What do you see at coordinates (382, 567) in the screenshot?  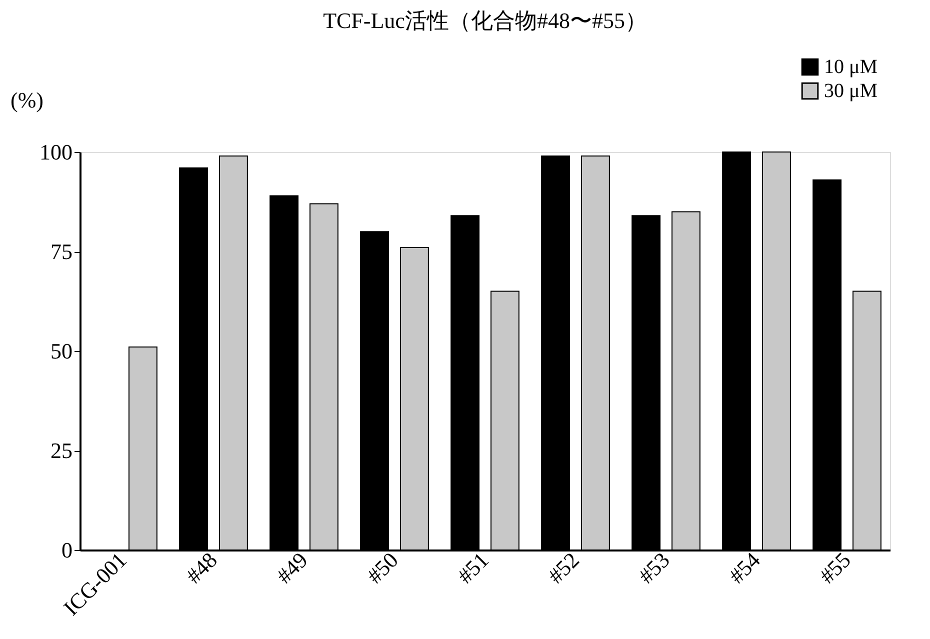 I see `x-tick-label: #50` at bounding box center [382, 567].